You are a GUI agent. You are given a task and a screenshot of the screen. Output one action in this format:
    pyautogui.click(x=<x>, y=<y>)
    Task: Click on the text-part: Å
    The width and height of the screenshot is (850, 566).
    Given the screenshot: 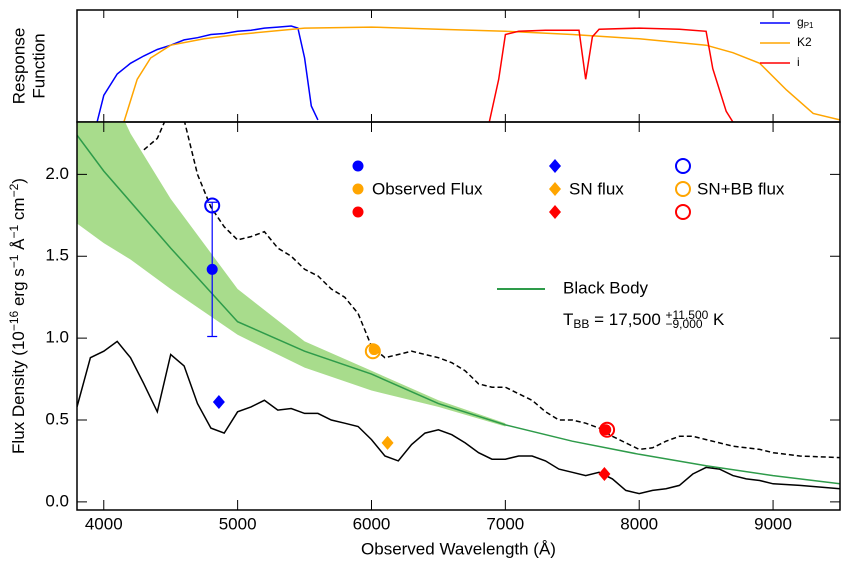 What is the action you would take?
    pyautogui.click(x=18, y=246)
    